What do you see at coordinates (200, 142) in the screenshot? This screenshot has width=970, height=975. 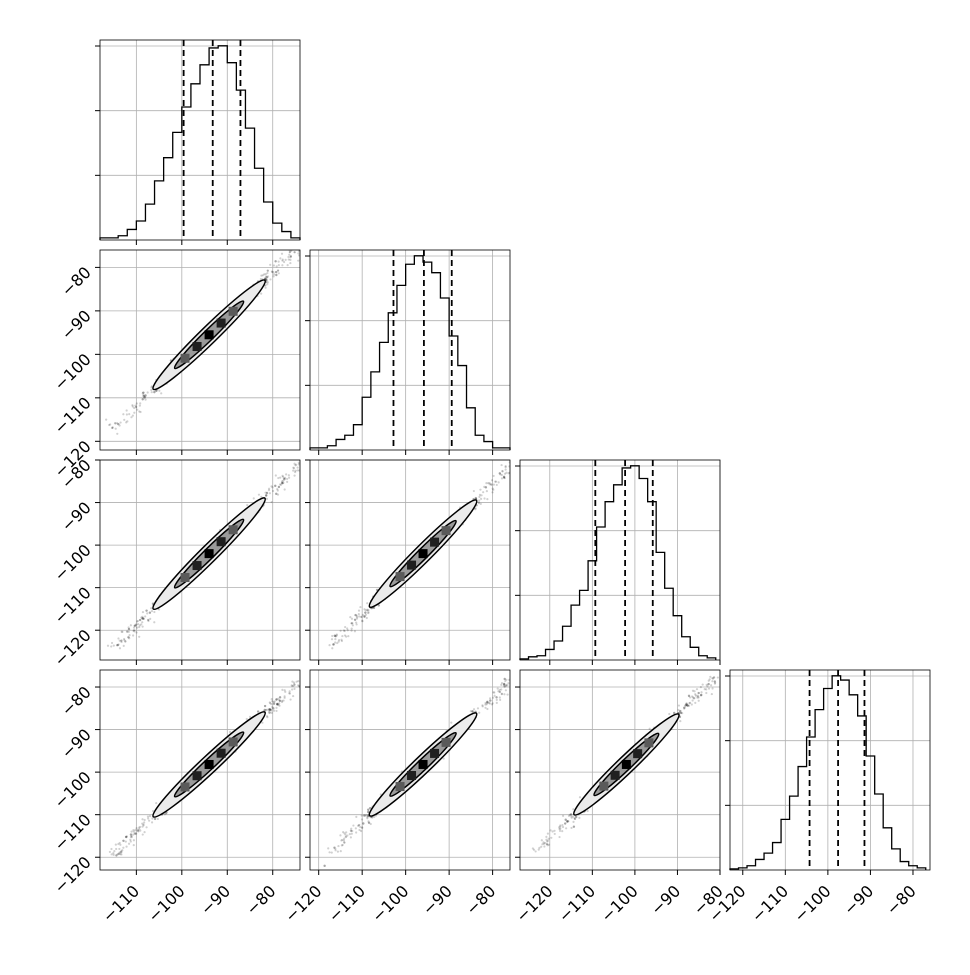 I see `hist-0-step` at bounding box center [200, 142].